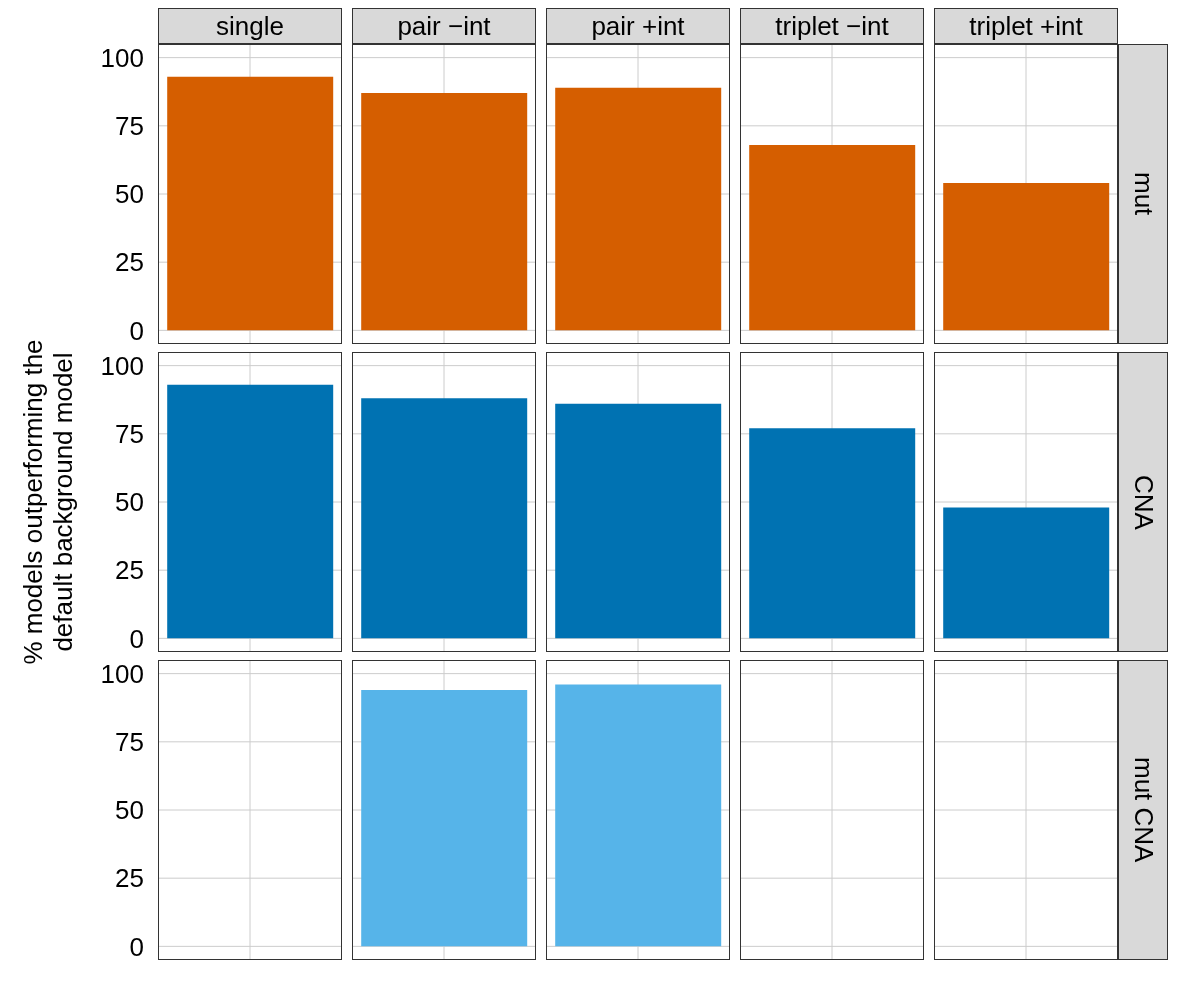  I want to click on facet-strip-label: pair −int, so click(444, 26).